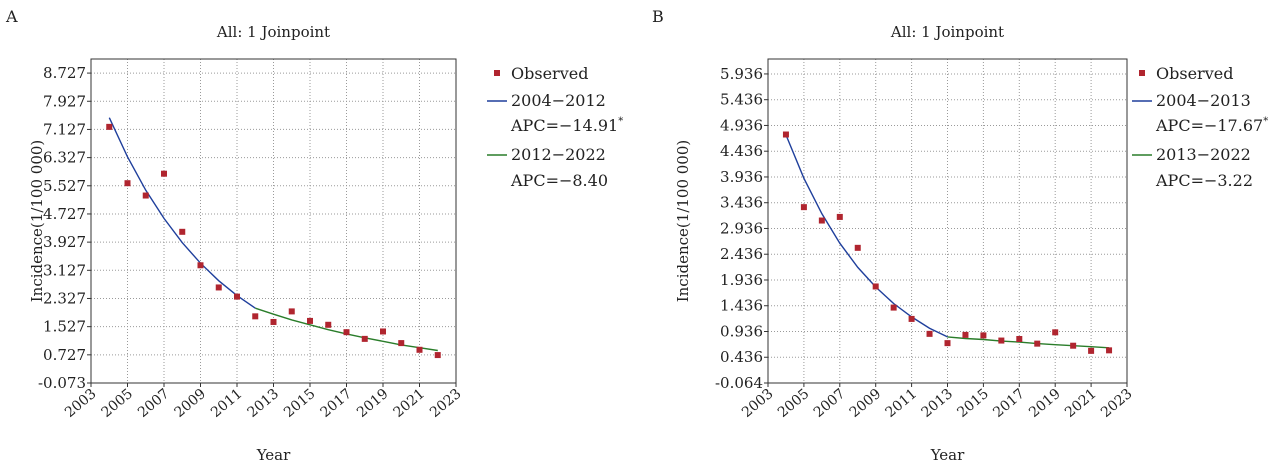 This screenshot has height=469, width=1276. I want to click on y-tick-label: 1.936, so click(741, 280).